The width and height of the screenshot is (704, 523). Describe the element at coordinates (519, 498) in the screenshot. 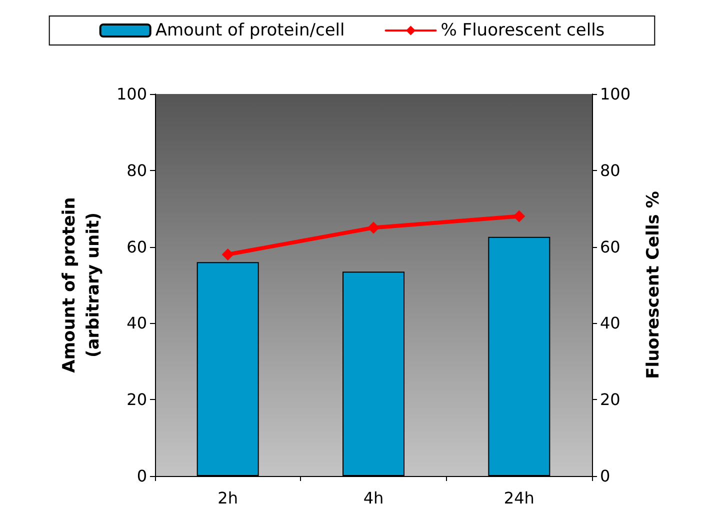

I see `x-tick-label: 24h` at that location.